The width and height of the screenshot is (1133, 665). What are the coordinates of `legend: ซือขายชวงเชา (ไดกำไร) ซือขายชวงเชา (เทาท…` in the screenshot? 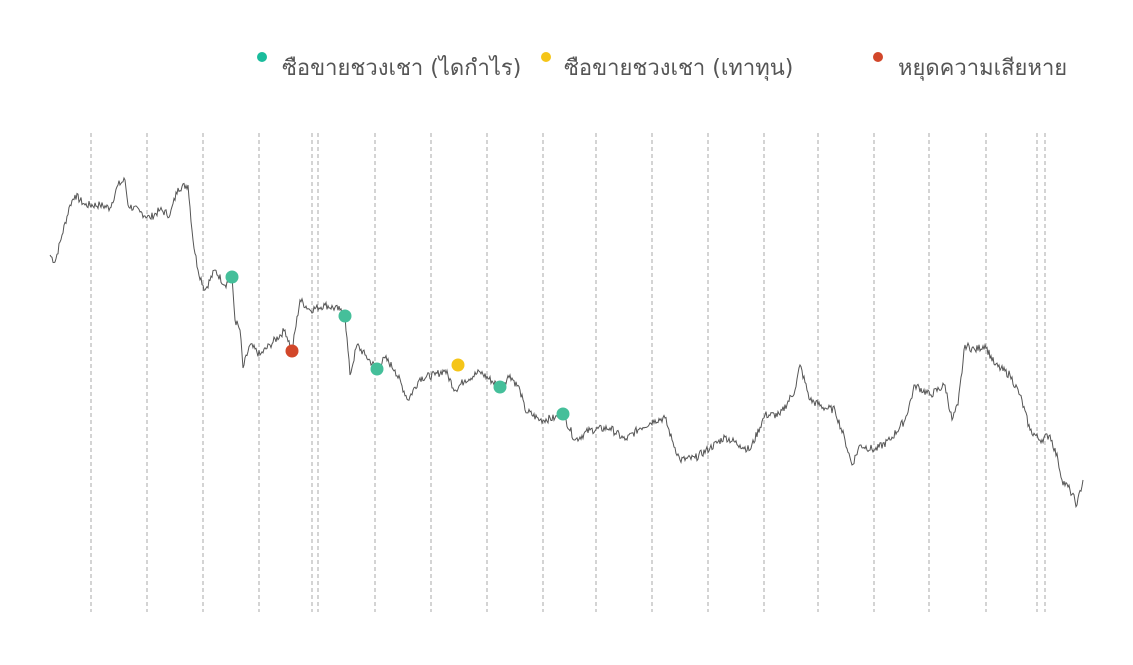 It's located at (662, 66).